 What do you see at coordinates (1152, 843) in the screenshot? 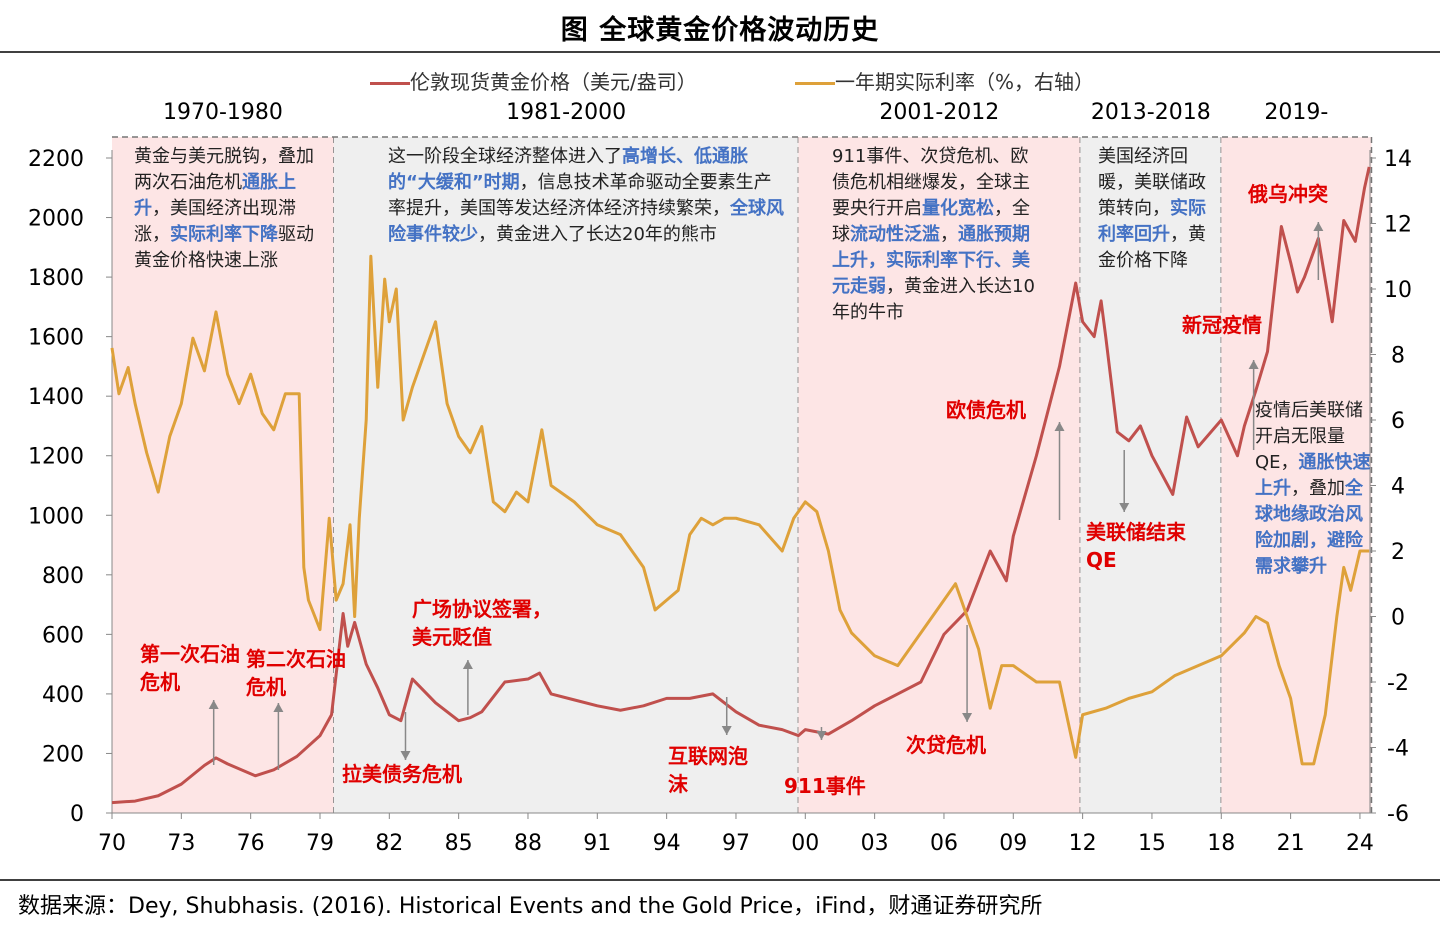
I see `x-tick-label: 15` at bounding box center [1152, 843].